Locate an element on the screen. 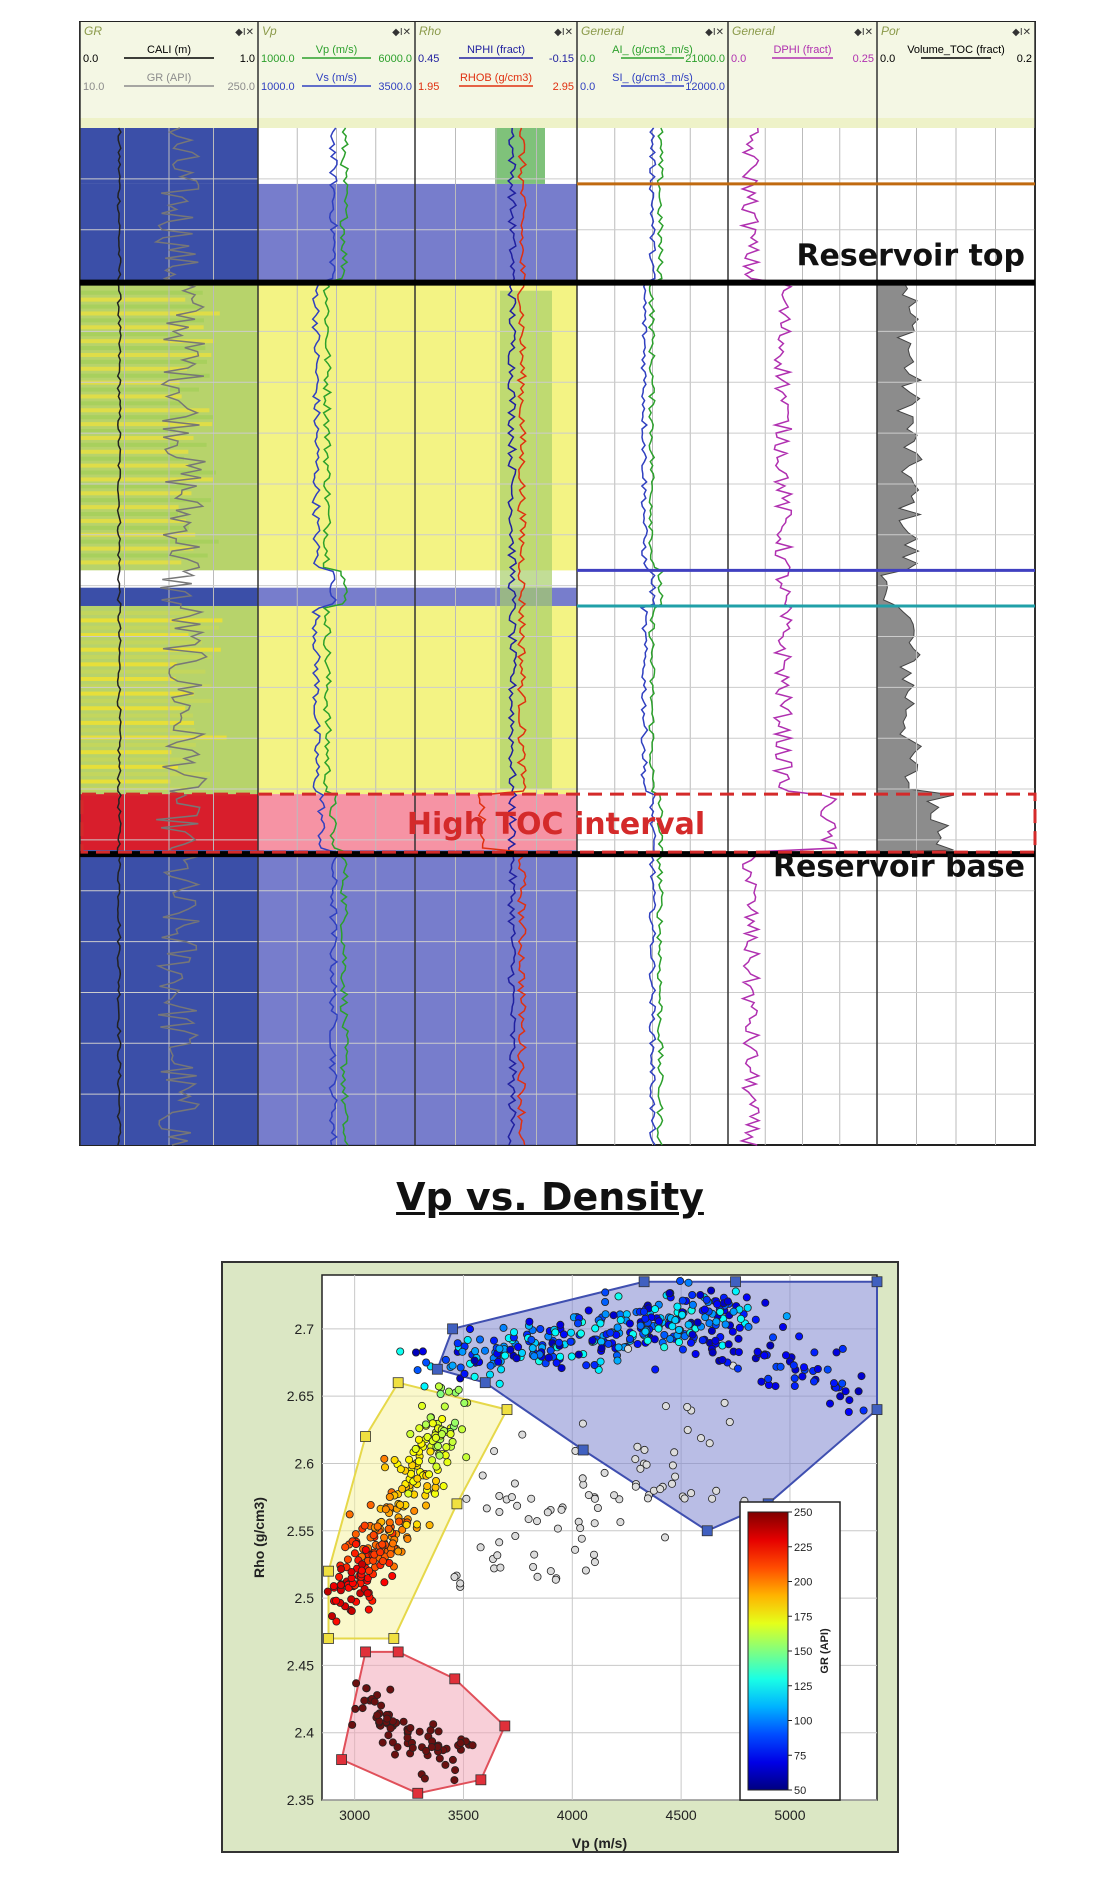 The height and width of the screenshot is (1880, 1100). curve-min: 0.0 is located at coordinates (587, 59).